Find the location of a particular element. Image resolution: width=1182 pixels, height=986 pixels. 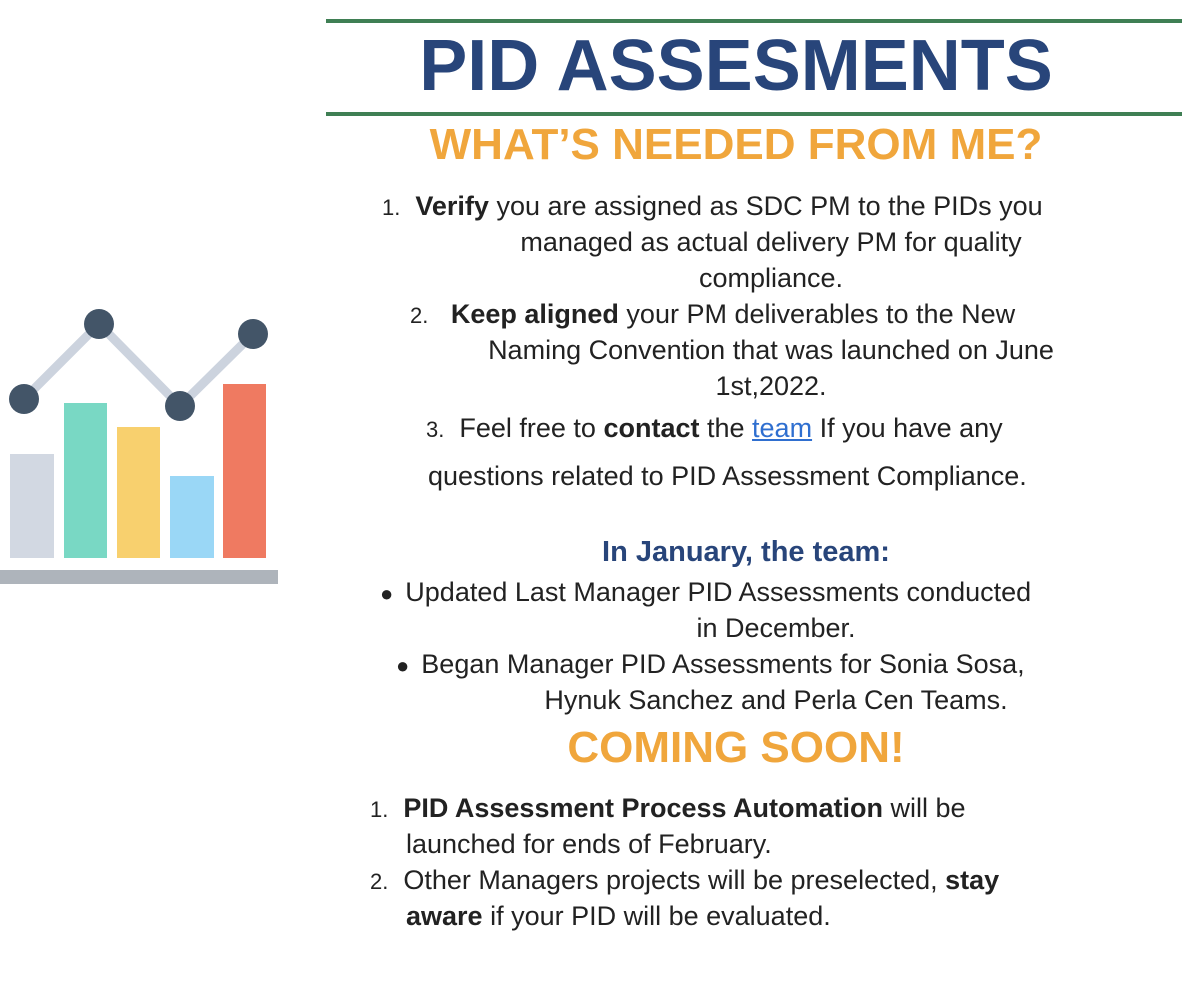

section-heading-coming-soon: COMING SOON! is located at coordinates (736, 747).